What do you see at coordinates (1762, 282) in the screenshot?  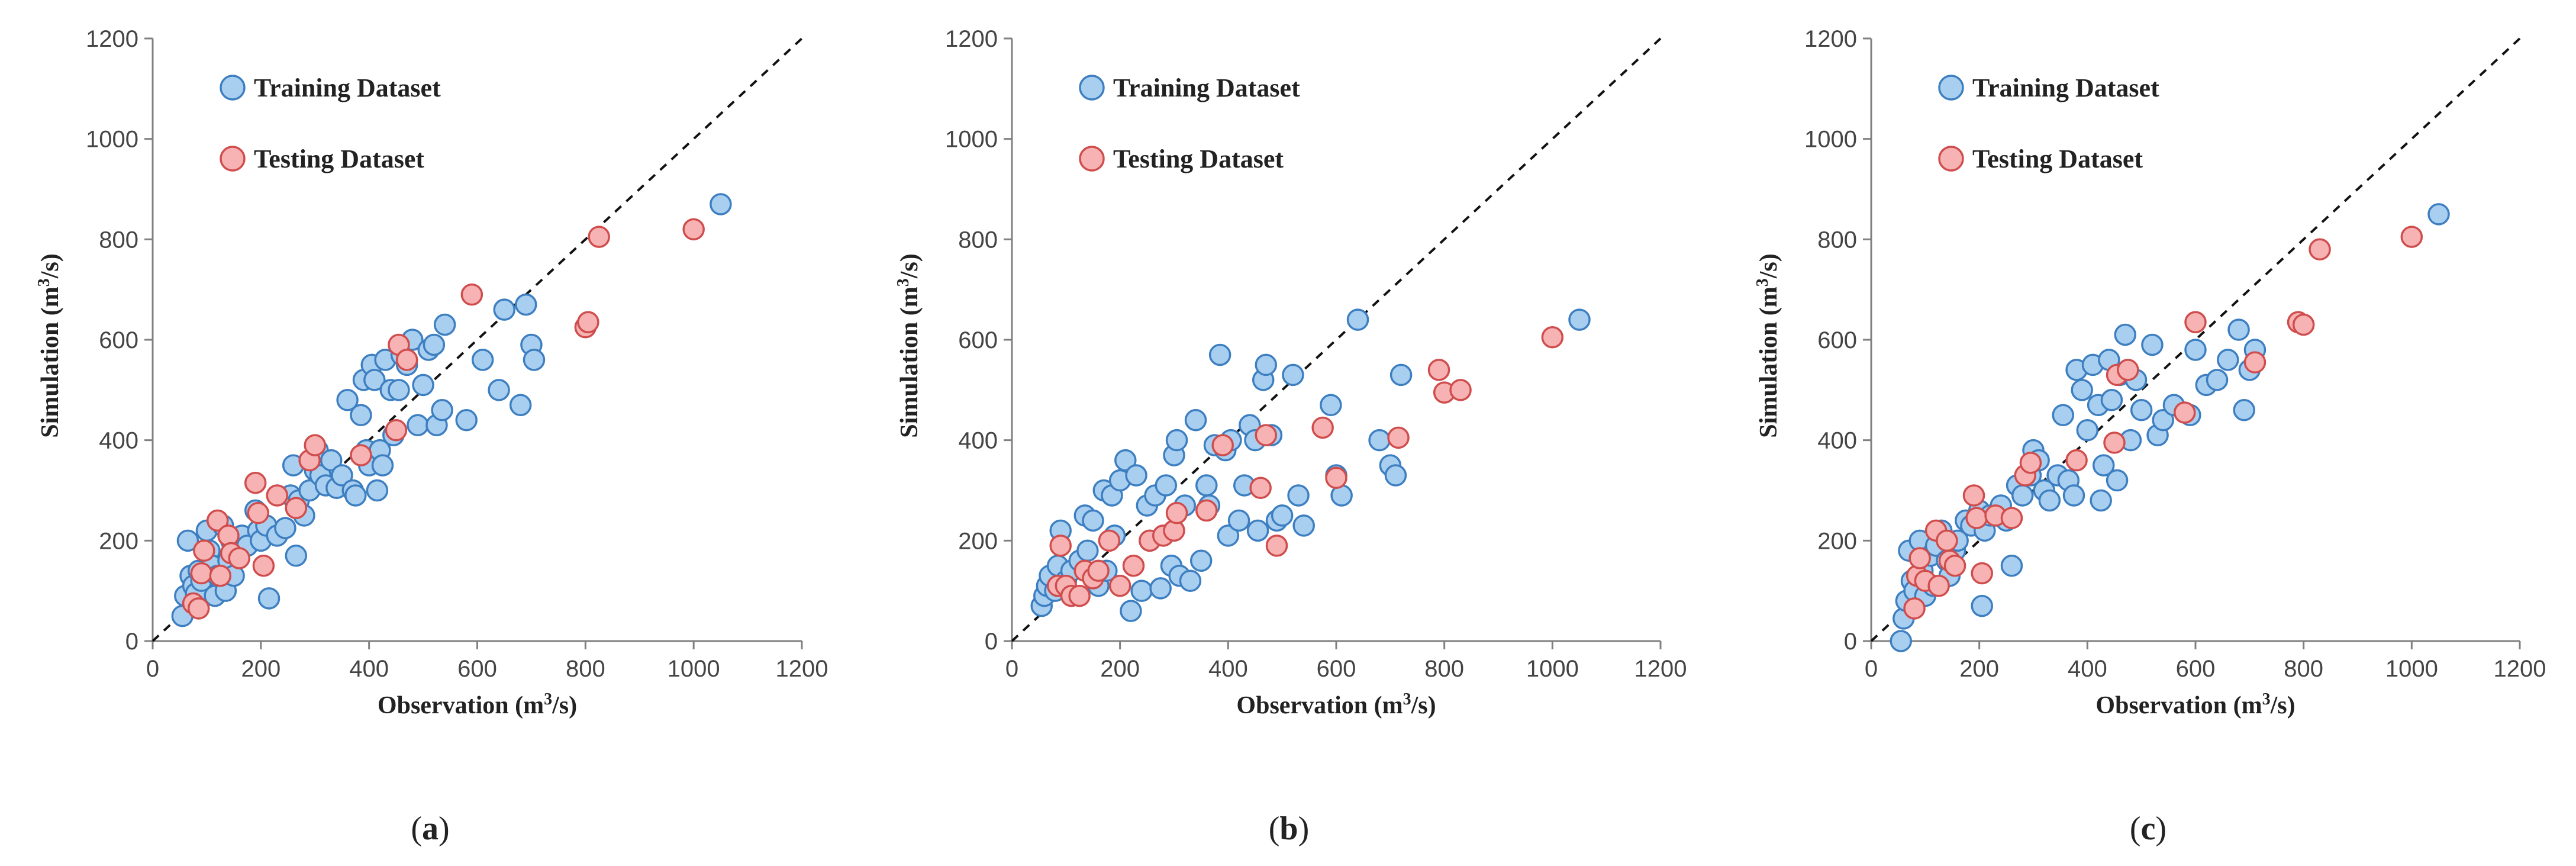 I see `y-axis-title-sup: 3` at bounding box center [1762, 282].